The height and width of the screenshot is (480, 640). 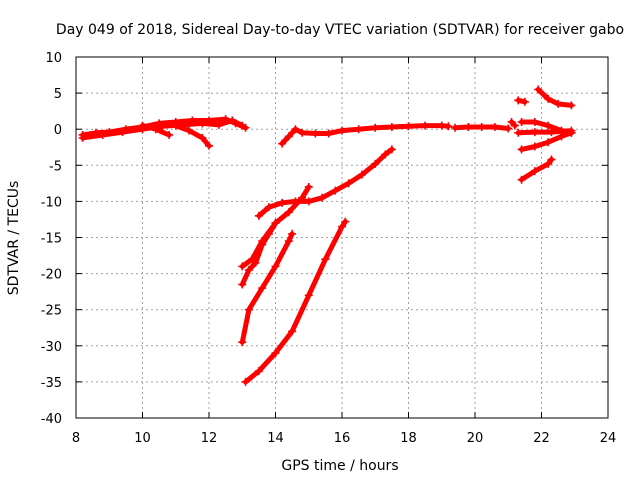 What do you see at coordinates (55, 166) in the screenshot?
I see `y-tick-label: -5` at bounding box center [55, 166].